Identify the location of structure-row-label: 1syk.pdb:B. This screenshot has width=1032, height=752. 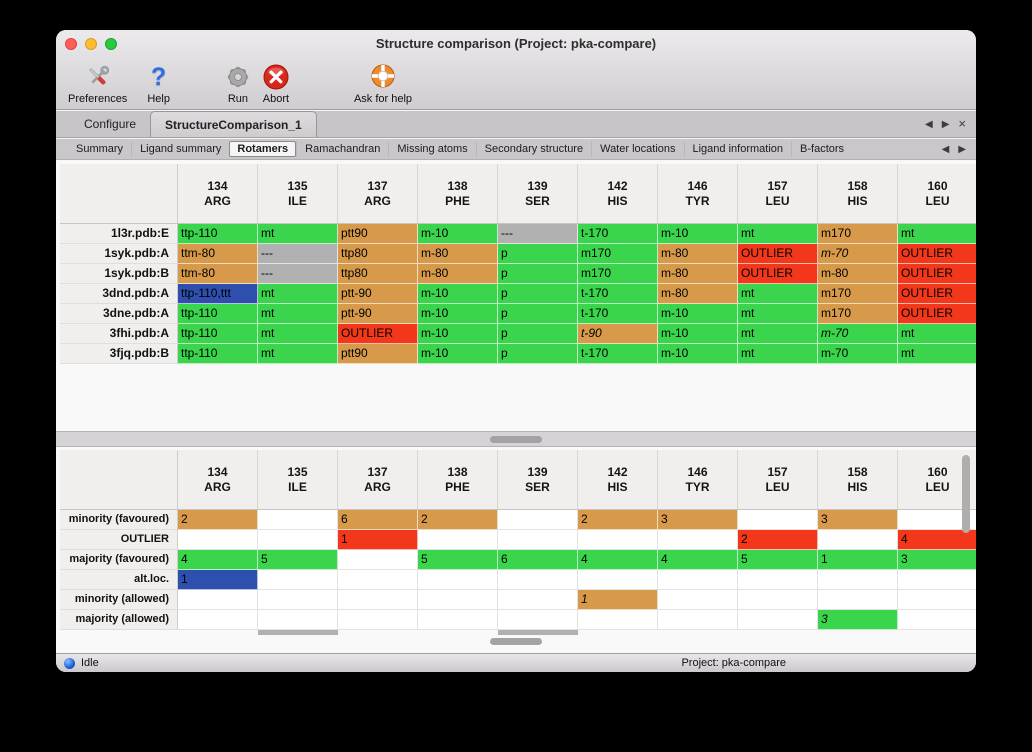
(119, 274).